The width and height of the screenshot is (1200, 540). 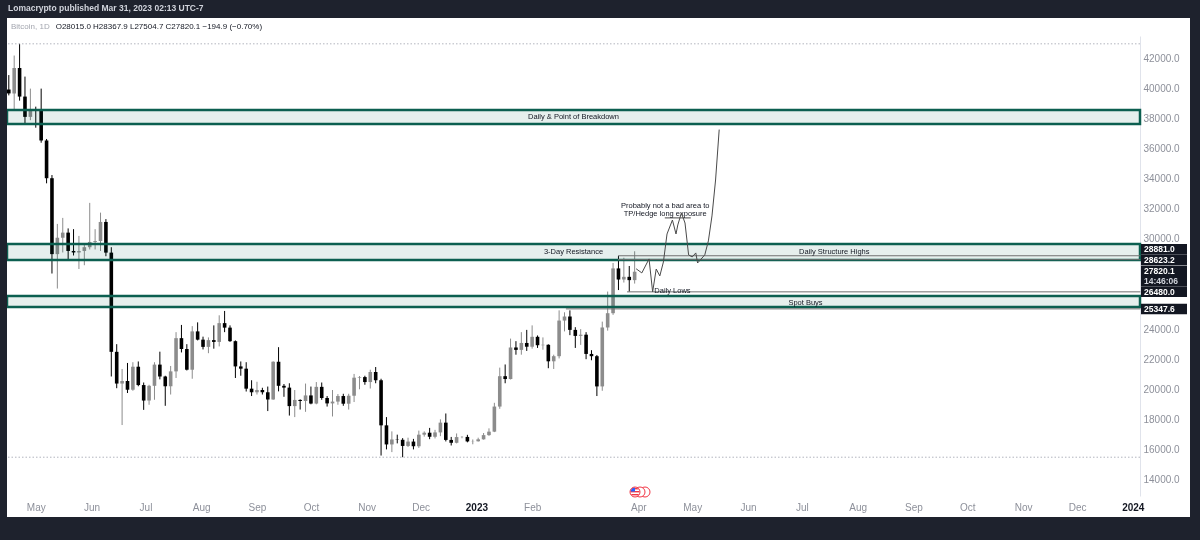 I want to click on y-tick-label: 42000.0, so click(x=1162, y=59).